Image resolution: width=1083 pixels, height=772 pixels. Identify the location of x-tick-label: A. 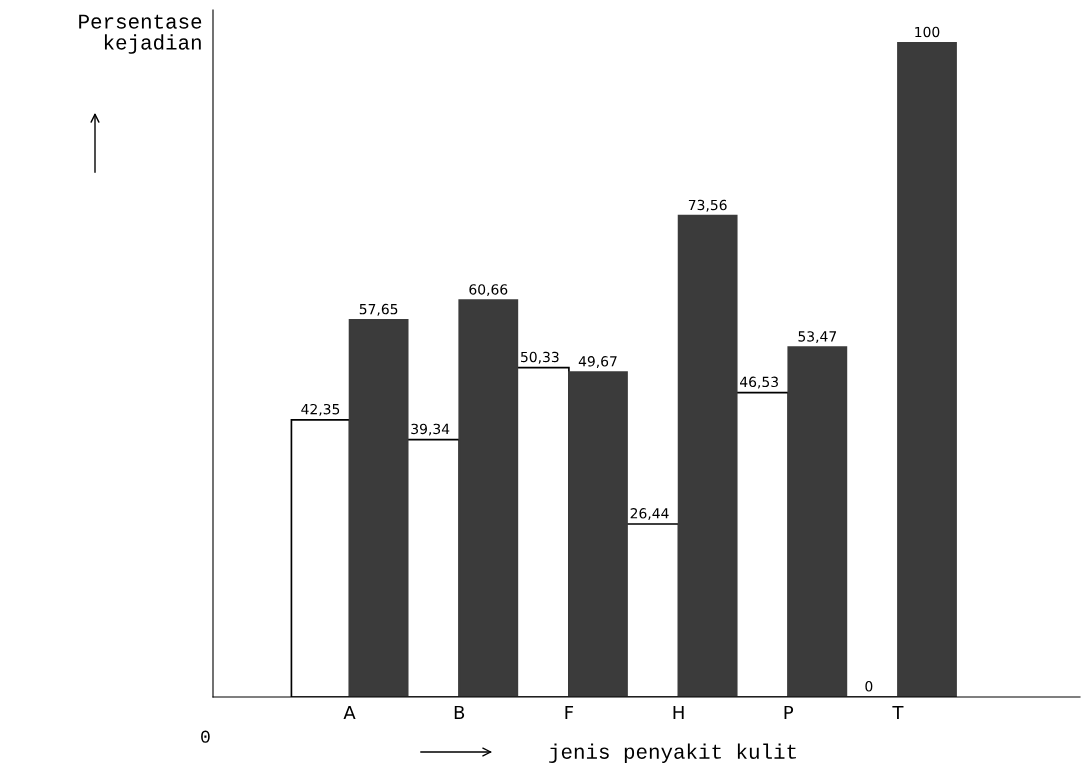
(349, 712).